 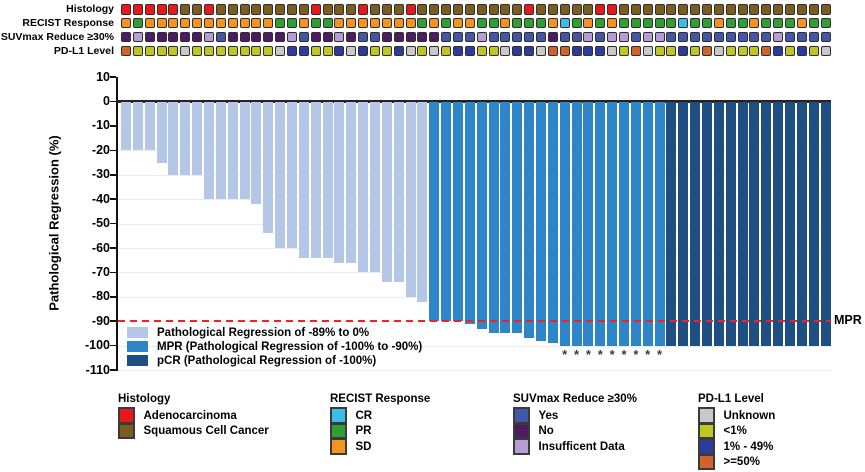 I want to click on y-tick-label: -100, so click(x=97, y=345).